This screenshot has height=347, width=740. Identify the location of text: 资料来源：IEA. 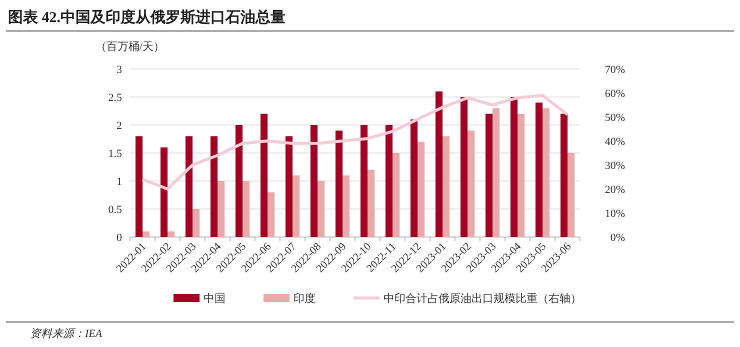
(66, 333).